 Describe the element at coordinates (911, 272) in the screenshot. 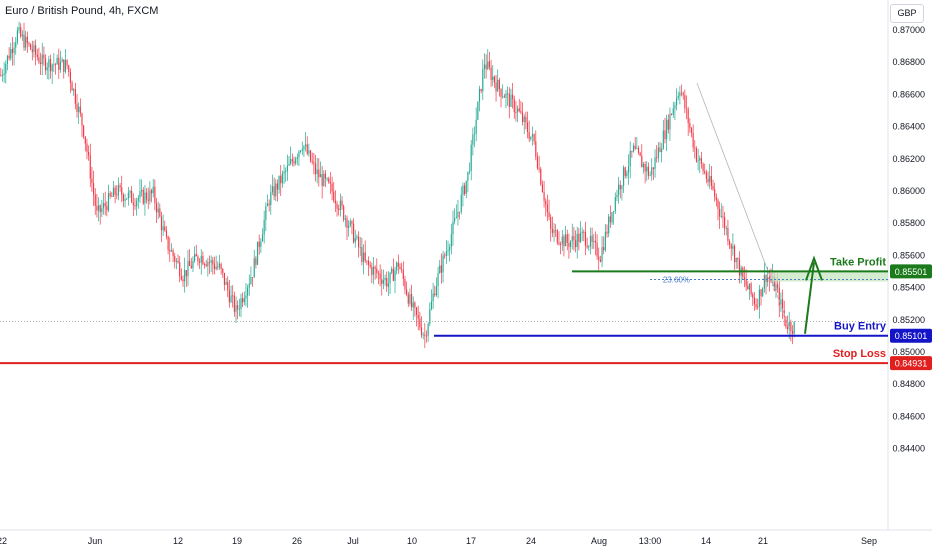

I see `level-price-value: 0.85501` at that location.